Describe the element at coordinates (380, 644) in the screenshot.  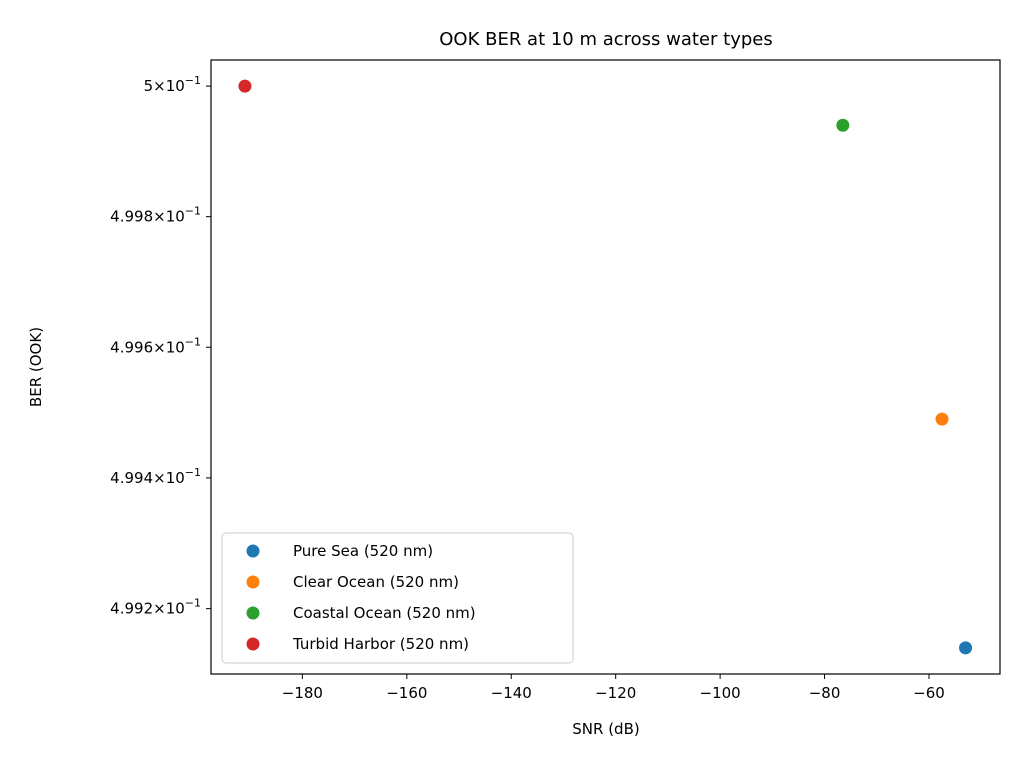
I see `legend-label: Turbid Harbor (520 nm)` at that location.